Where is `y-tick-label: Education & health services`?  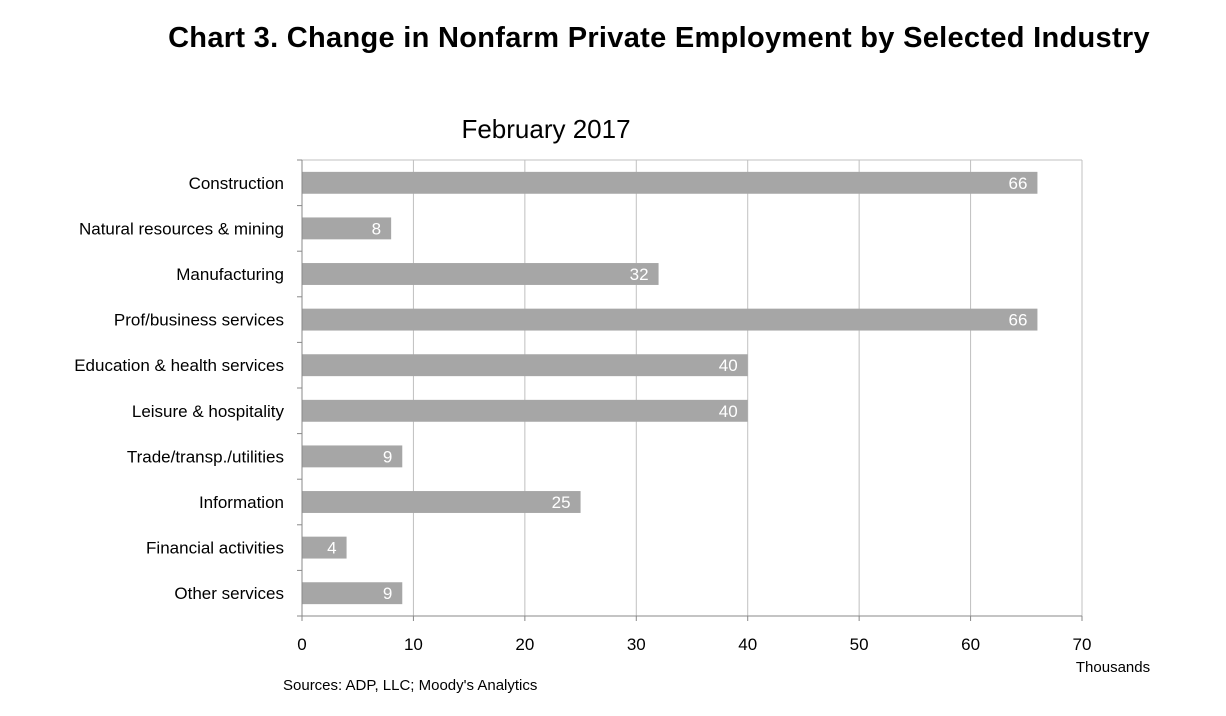
y-tick-label: Education & health services is located at coordinates (179, 365).